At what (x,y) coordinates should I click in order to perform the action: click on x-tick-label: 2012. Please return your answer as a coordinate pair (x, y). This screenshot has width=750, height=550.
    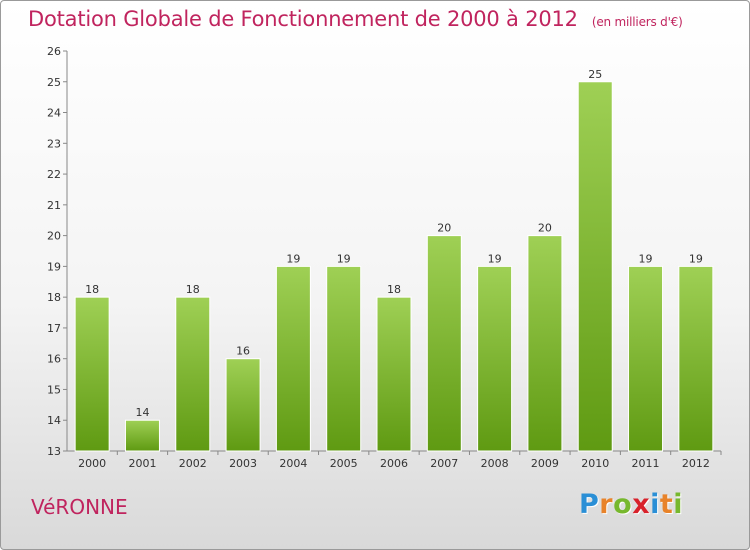
    Looking at the image, I should click on (696, 463).